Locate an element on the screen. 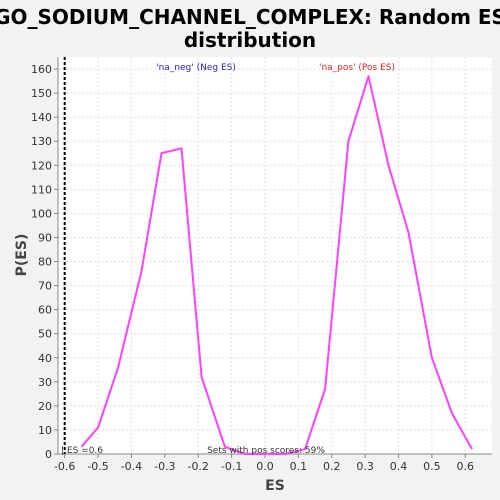  x-tick-label: -0.3 is located at coordinates (164, 466).